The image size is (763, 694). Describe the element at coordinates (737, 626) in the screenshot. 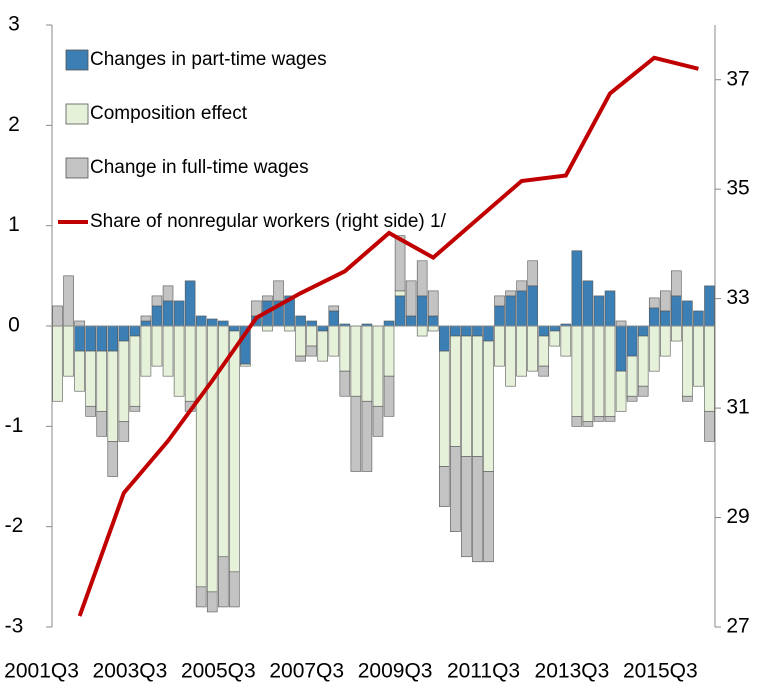

I see `y2-tick-label: 27` at that location.